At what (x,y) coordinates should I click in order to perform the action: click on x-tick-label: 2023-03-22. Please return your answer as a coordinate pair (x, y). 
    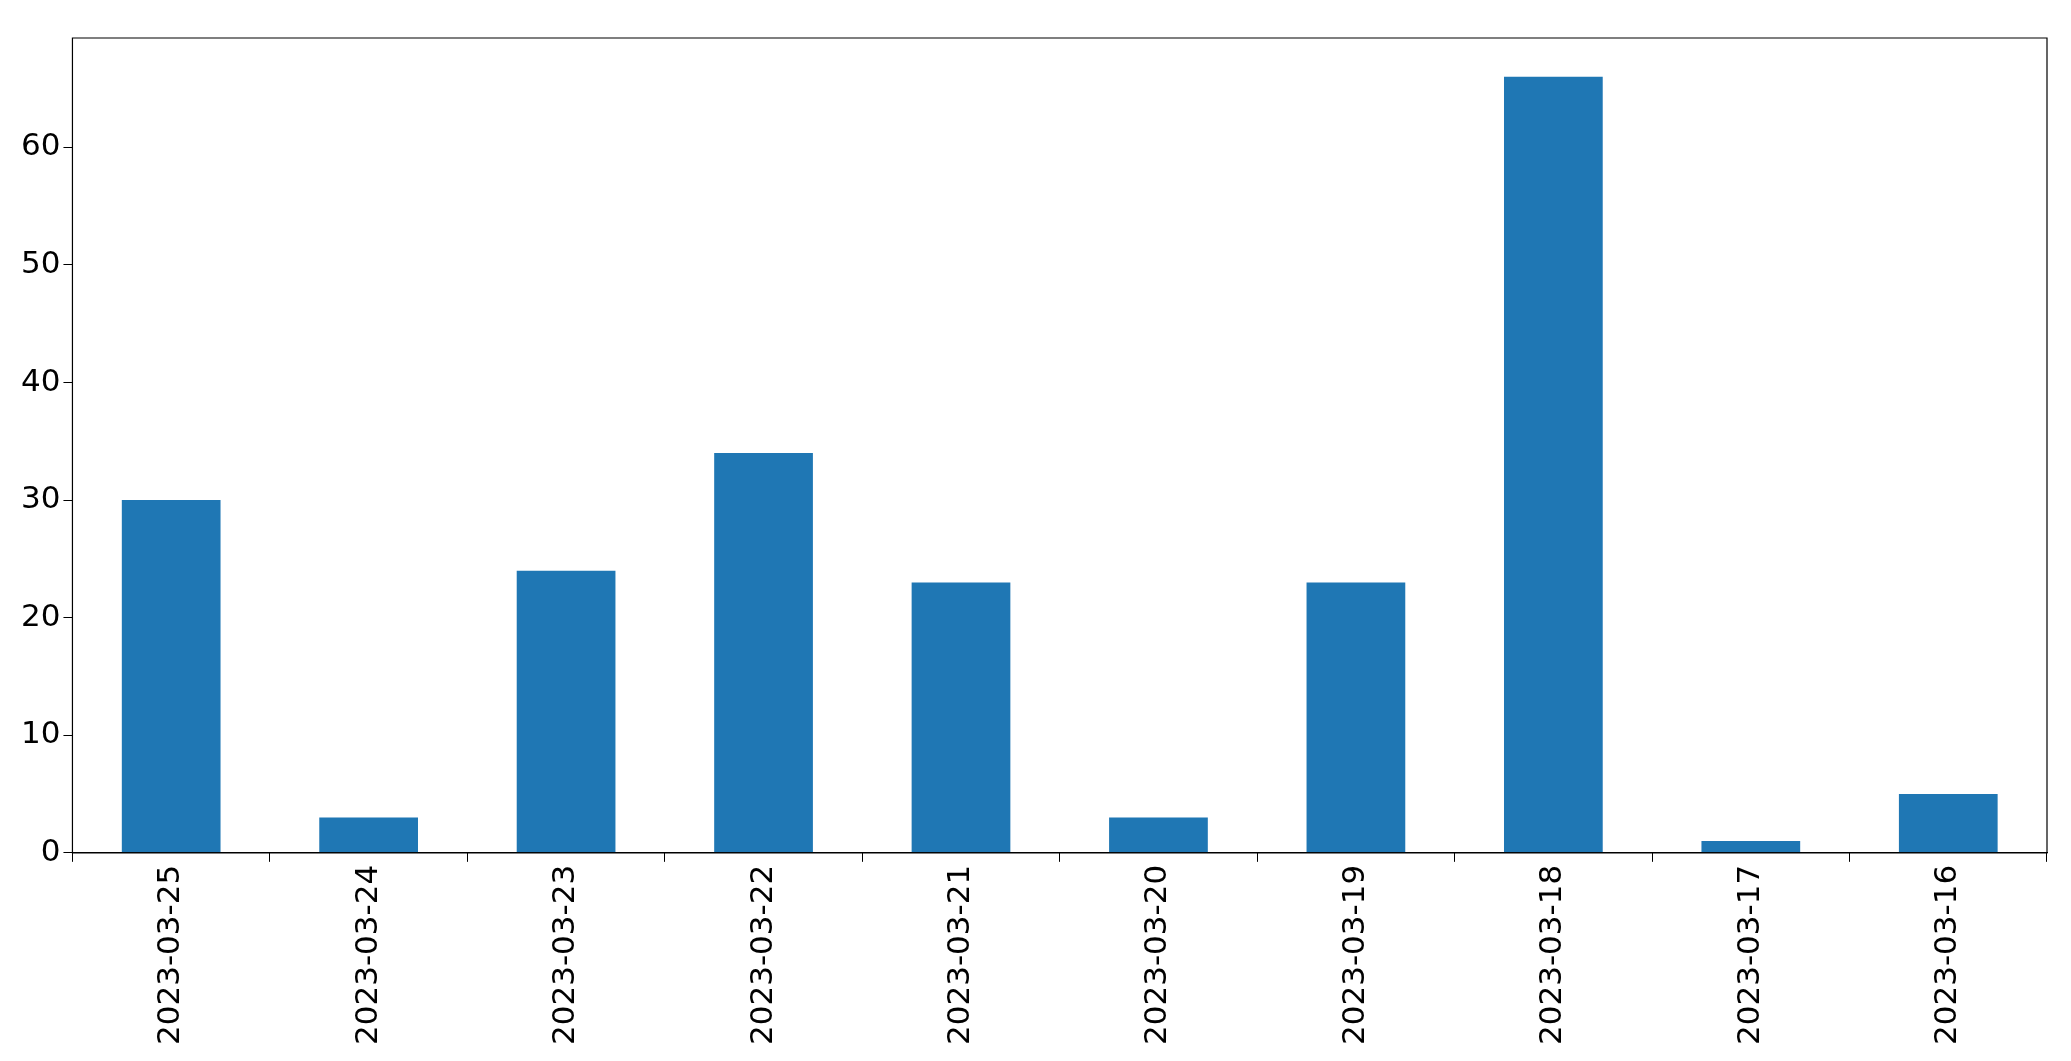
    Looking at the image, I should click on (760, 955).